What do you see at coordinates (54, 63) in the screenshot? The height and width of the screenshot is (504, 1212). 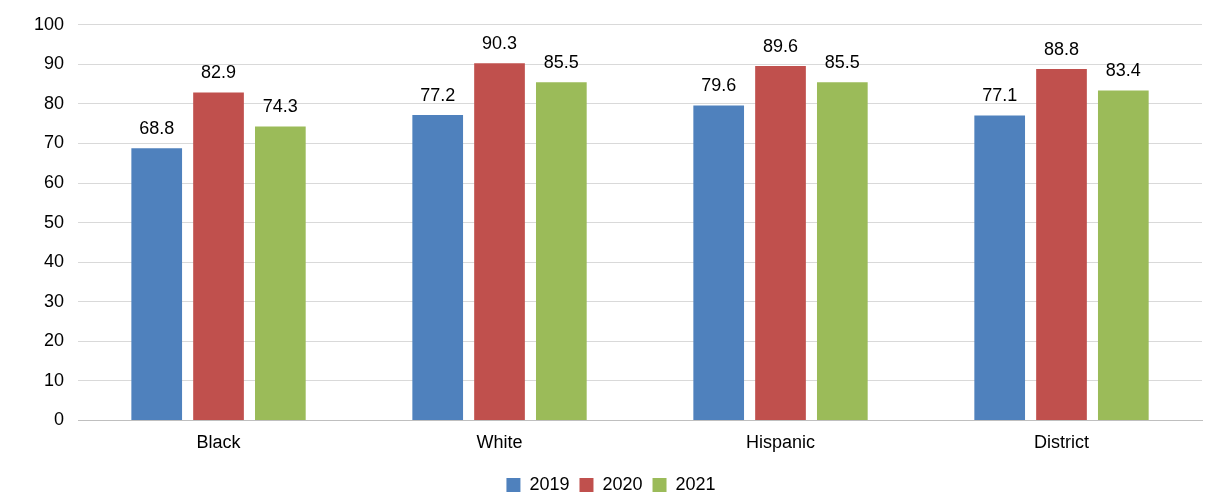 I see `y-tick-label: 90` at bounding box center [54, 63].